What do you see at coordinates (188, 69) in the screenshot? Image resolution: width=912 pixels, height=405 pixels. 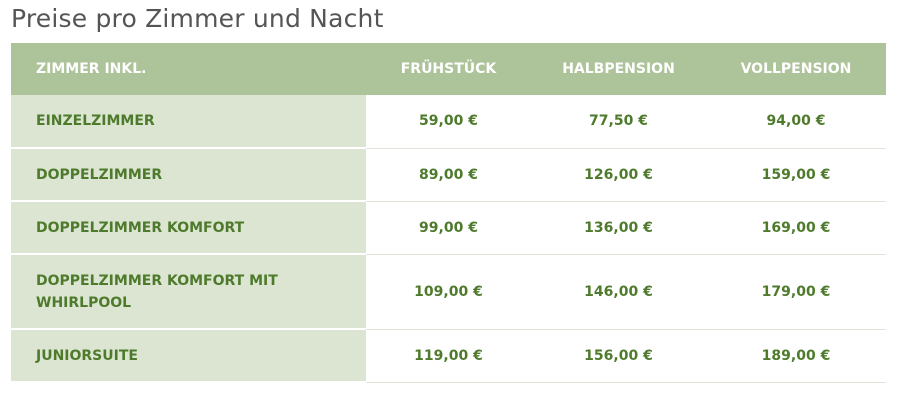 I see `header-room: ZIMMER INKL.` at bounding box center [188, 69].